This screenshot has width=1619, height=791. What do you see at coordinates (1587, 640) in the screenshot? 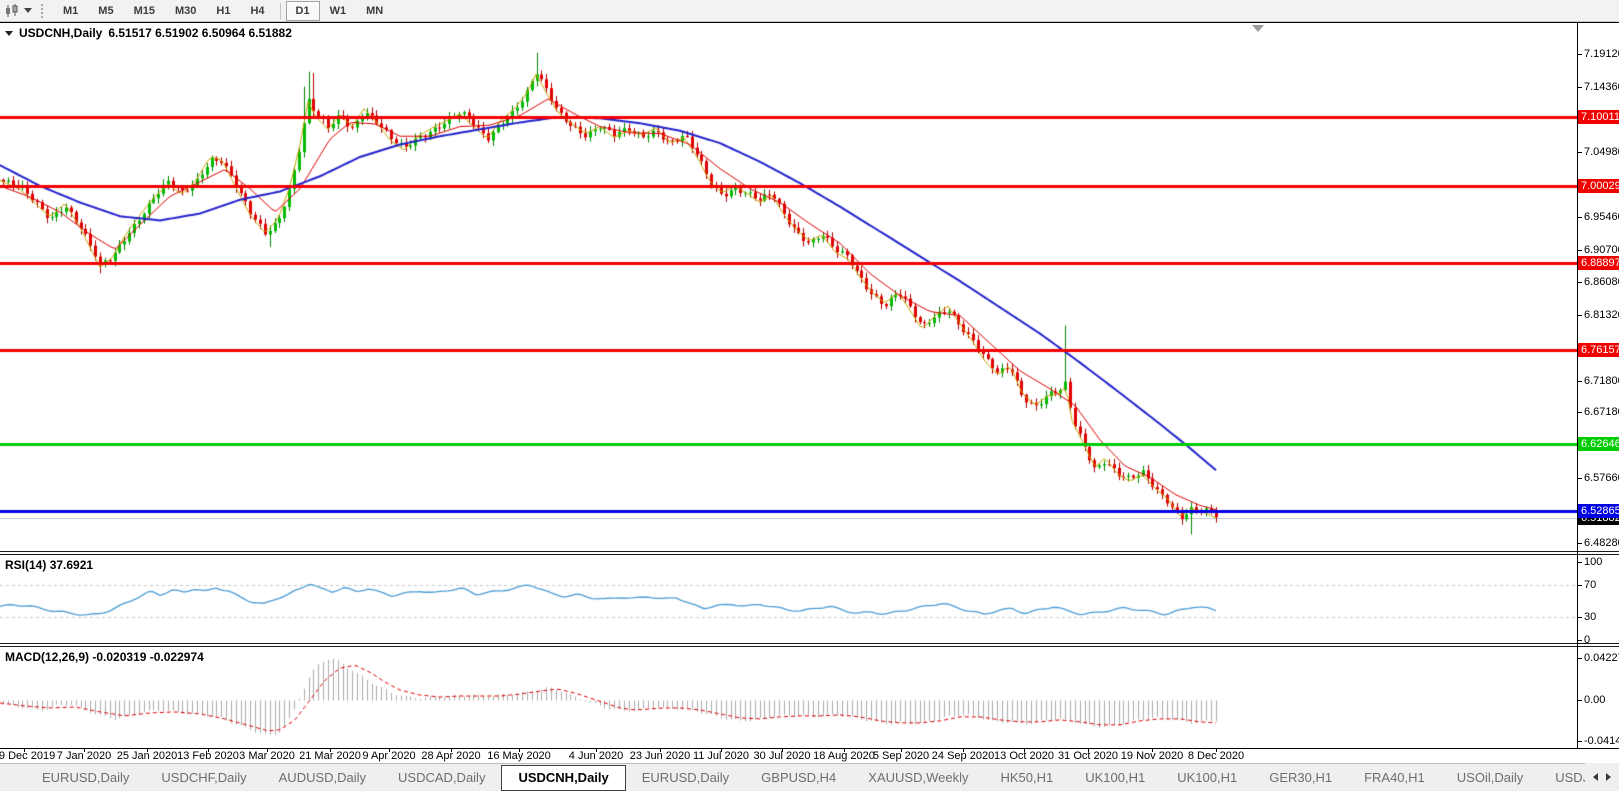
I see `rsi-tick-label: 0` at bounding box center [1587, 640].